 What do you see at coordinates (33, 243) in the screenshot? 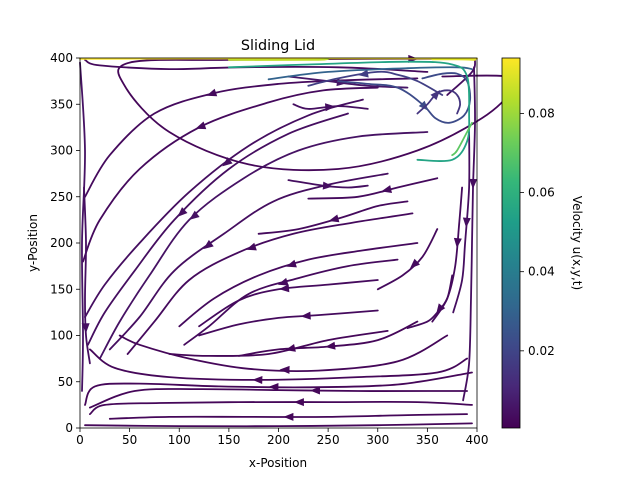
I see `y-axis-label: y-Position` at bounding box center [33, 243].